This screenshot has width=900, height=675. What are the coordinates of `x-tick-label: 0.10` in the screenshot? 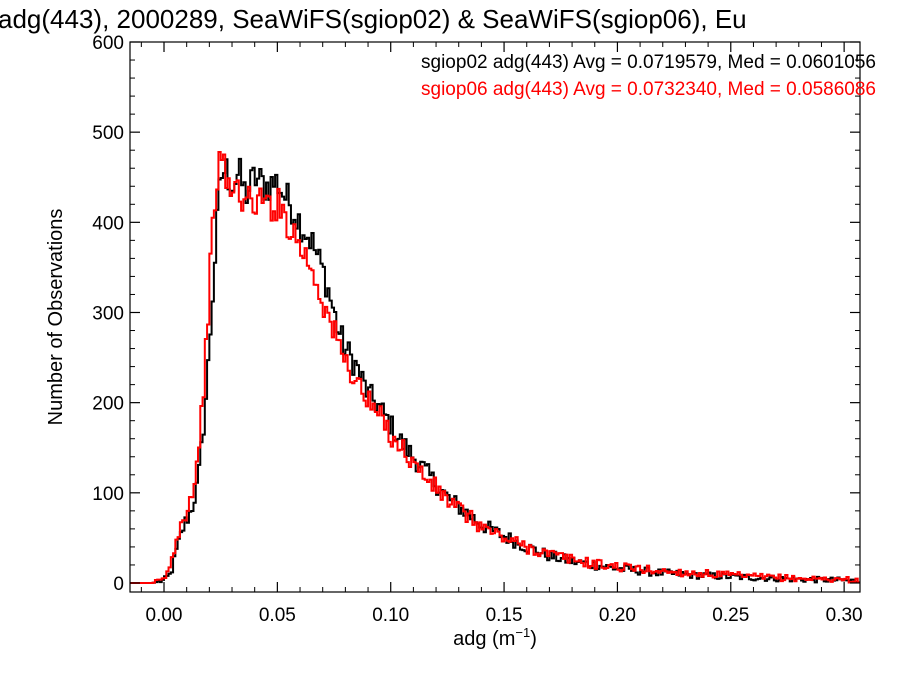 It's located at (390, 615).